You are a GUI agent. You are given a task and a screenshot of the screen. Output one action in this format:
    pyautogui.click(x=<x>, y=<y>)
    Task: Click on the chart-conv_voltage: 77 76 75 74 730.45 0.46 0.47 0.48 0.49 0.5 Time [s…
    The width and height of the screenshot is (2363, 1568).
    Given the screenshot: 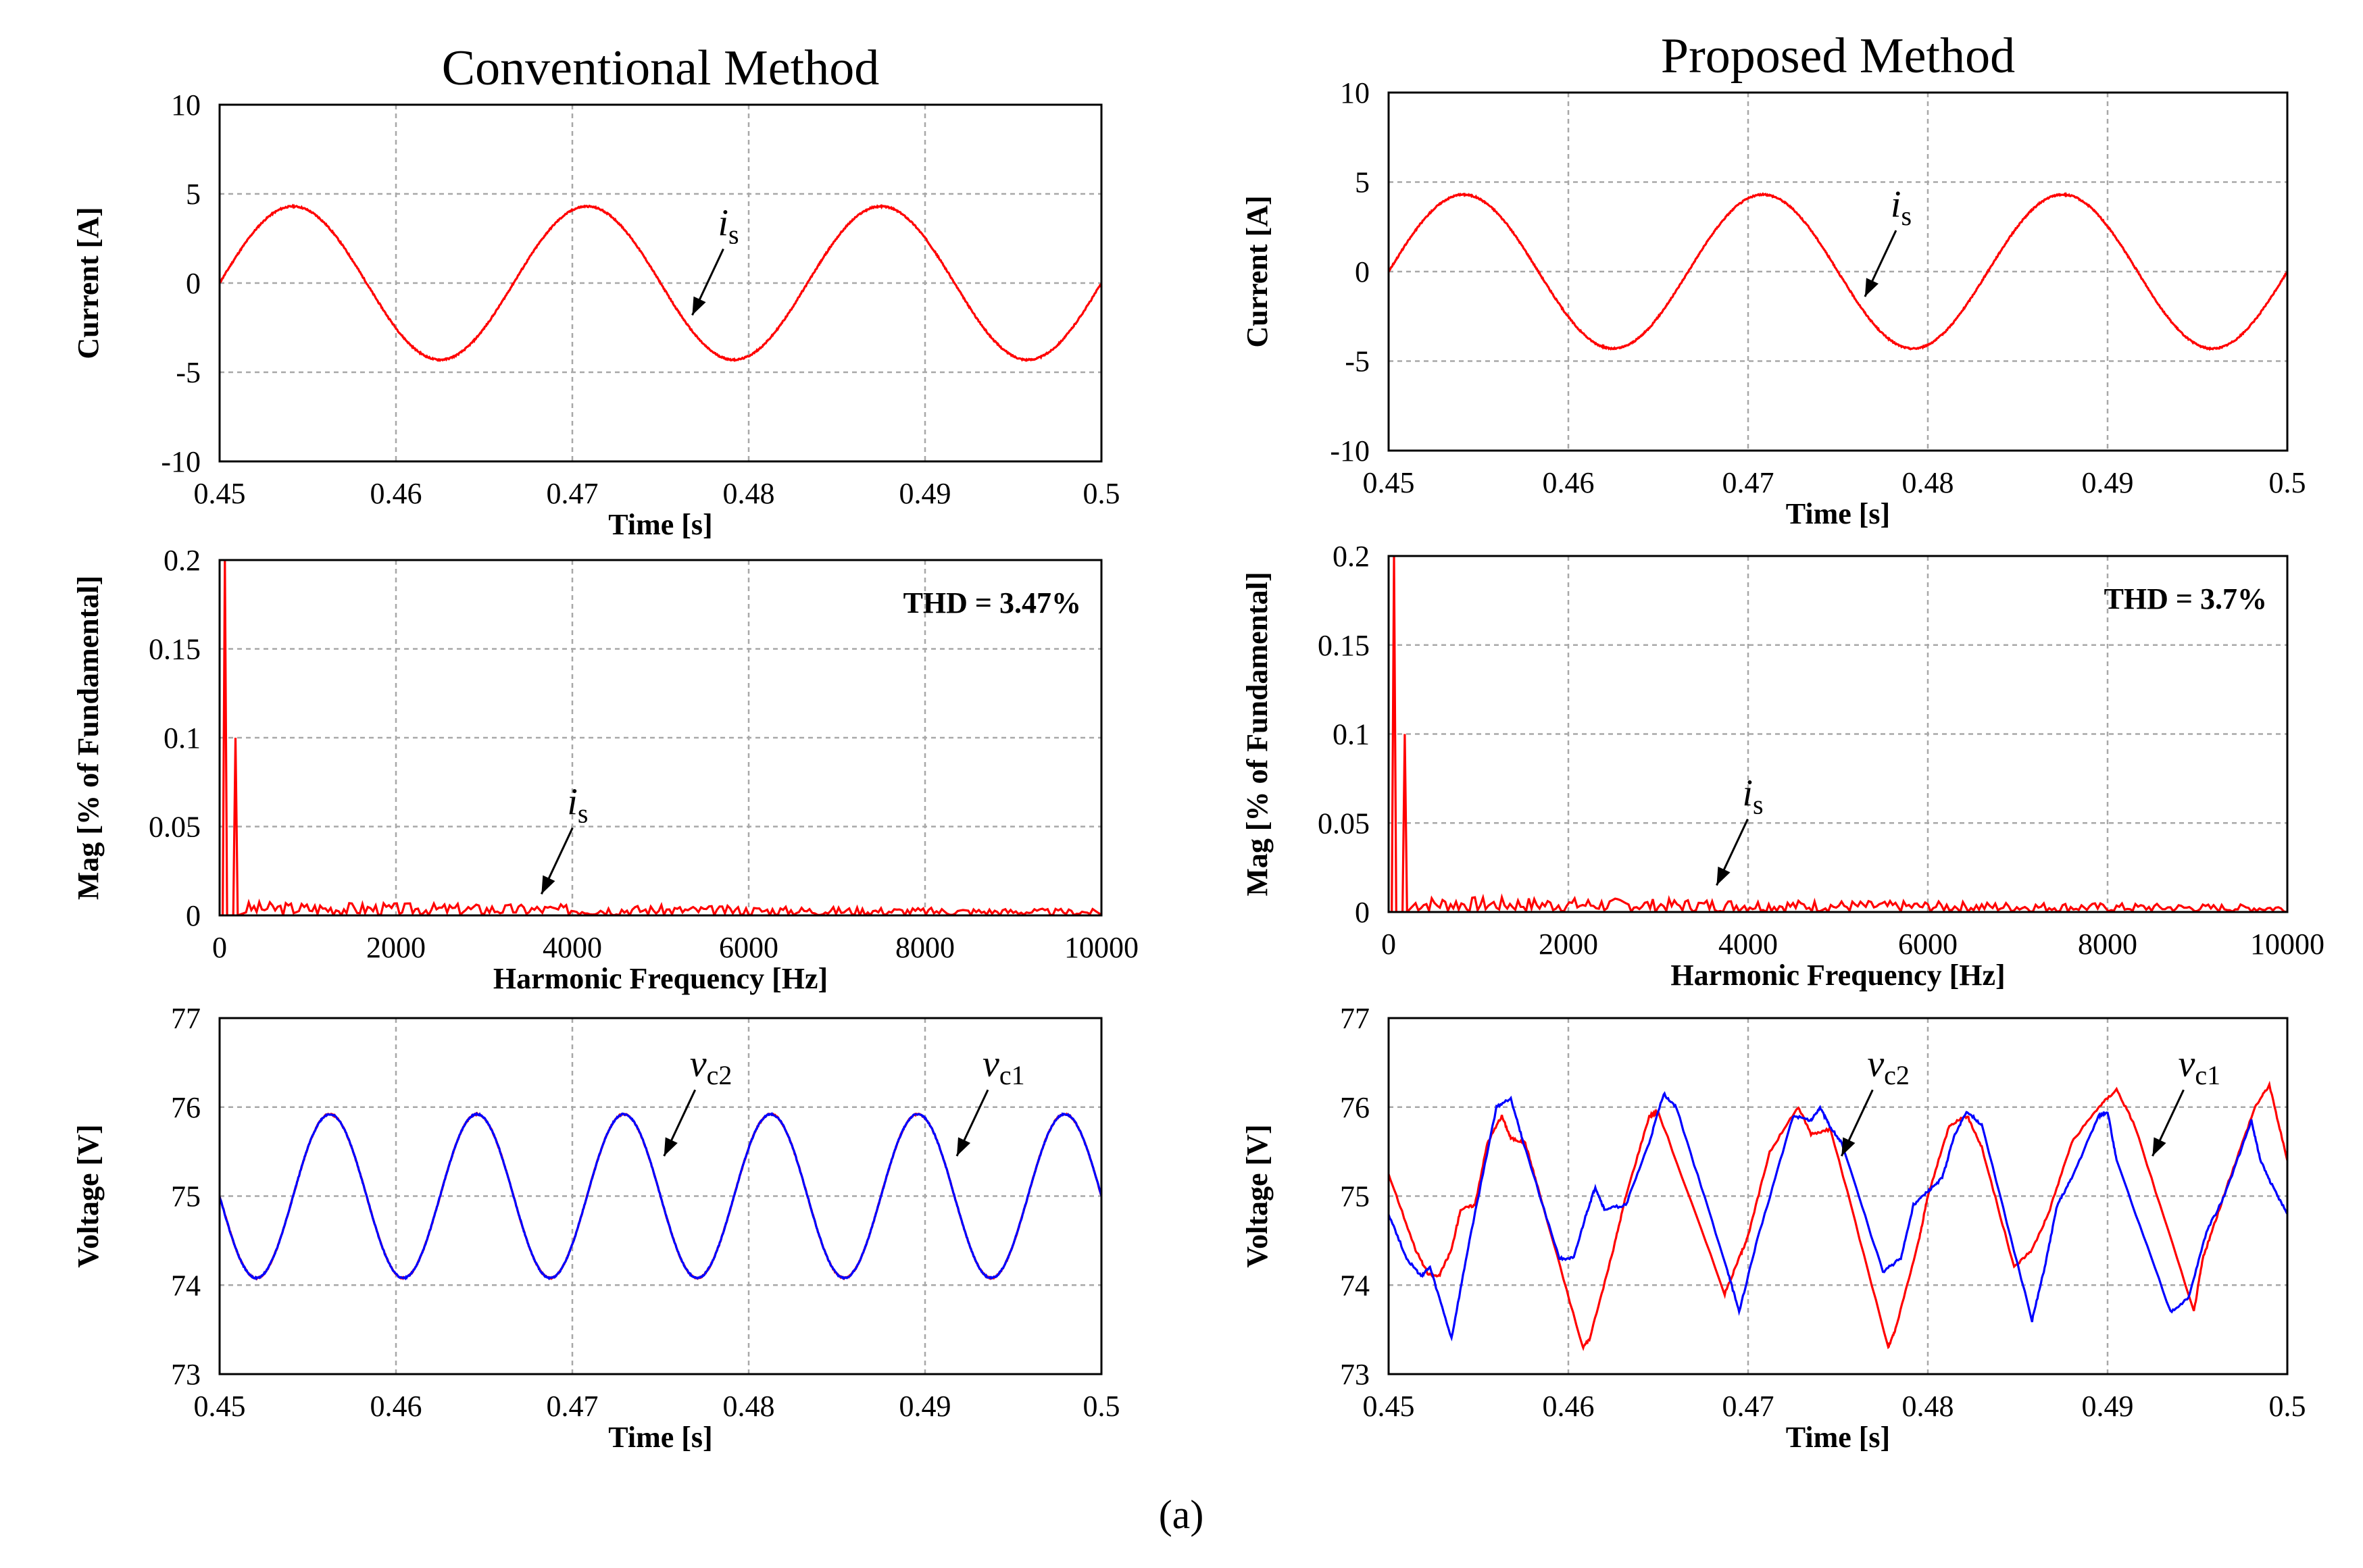 What is the action you would take?
    pyautogui.click(x=596, y=1228)
    